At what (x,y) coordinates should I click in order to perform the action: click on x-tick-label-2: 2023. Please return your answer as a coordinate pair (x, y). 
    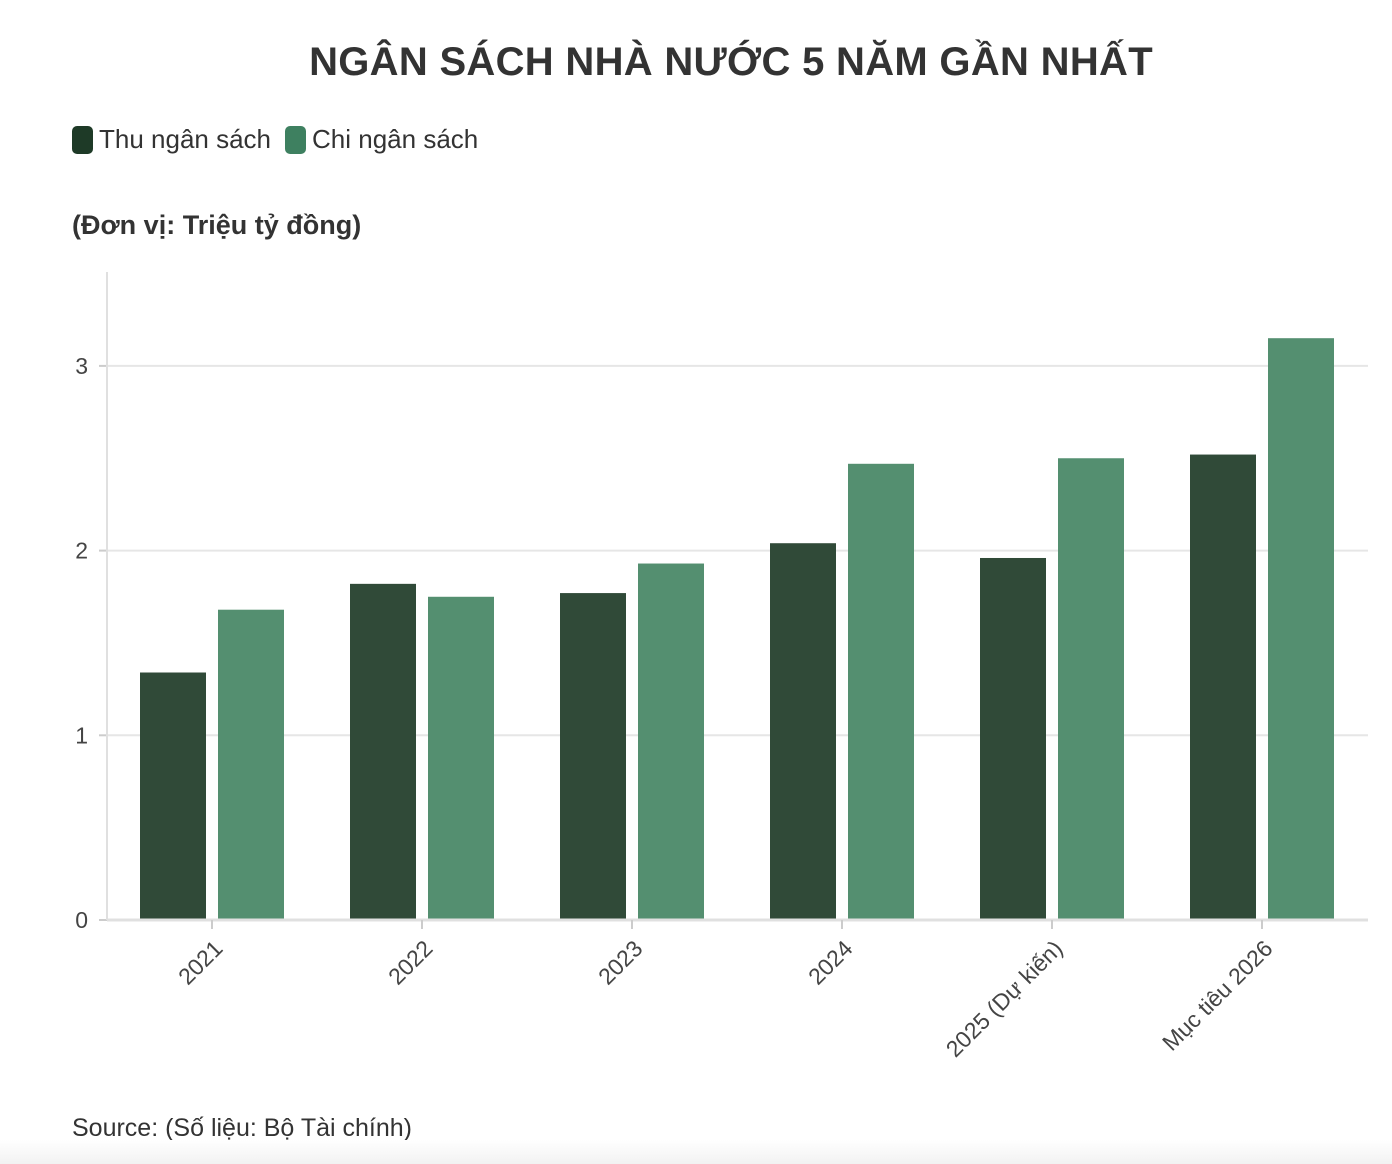
    Looking at the image, I should click on (620, 962).